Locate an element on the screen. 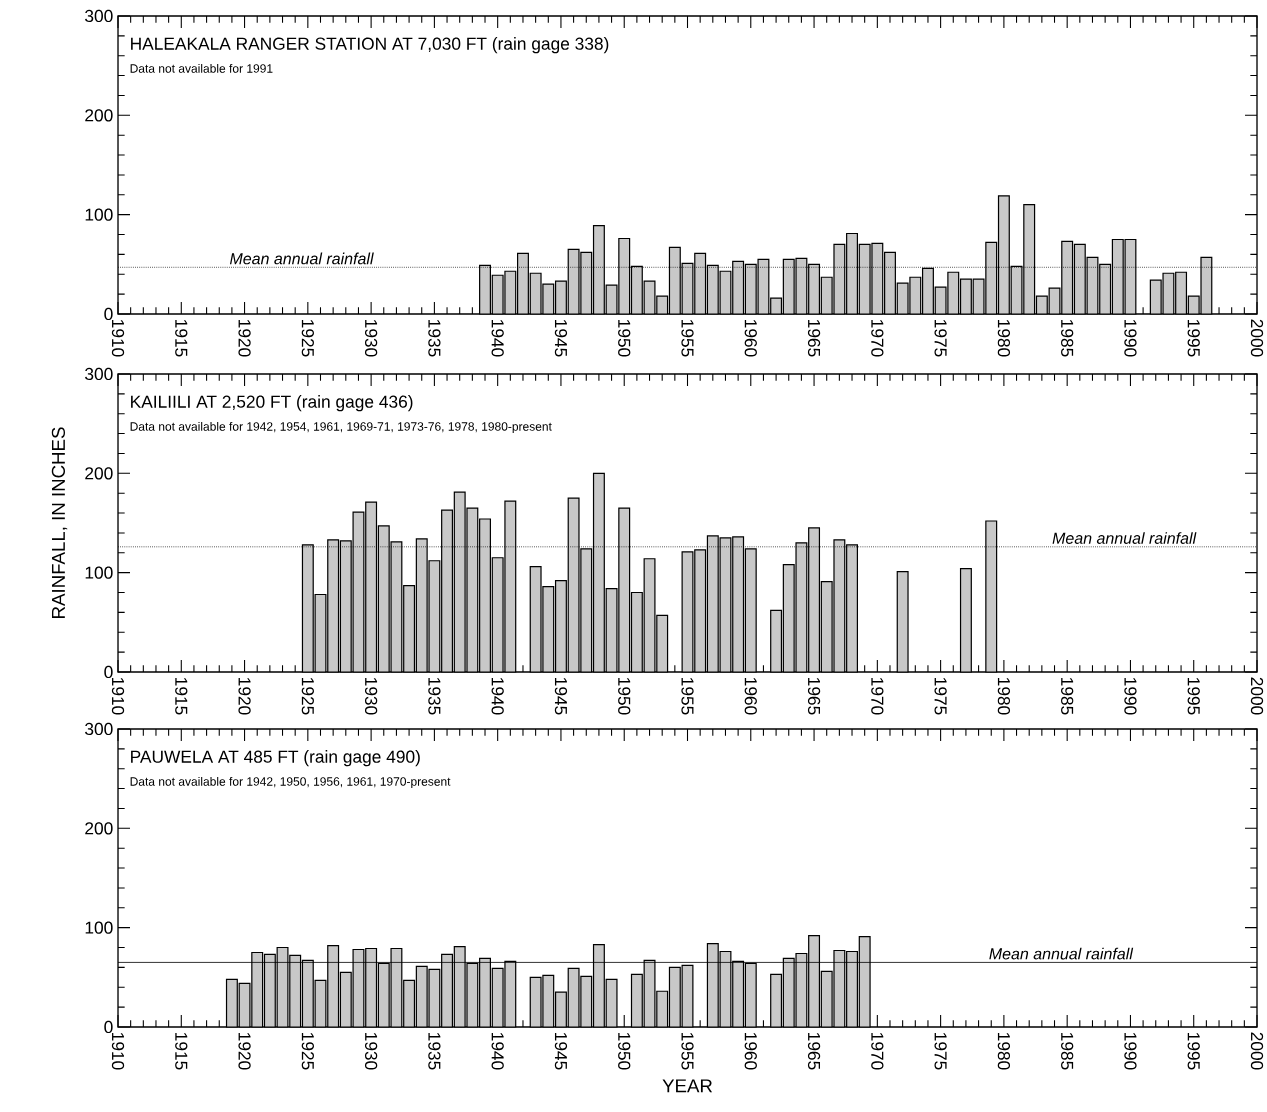 This screenshot has height=1112, width=1267. text: Data not available for 1942, 1954, 1961, 1969-71, 1973-76, 1978, 1980-present is located at coordinates (341, 427).